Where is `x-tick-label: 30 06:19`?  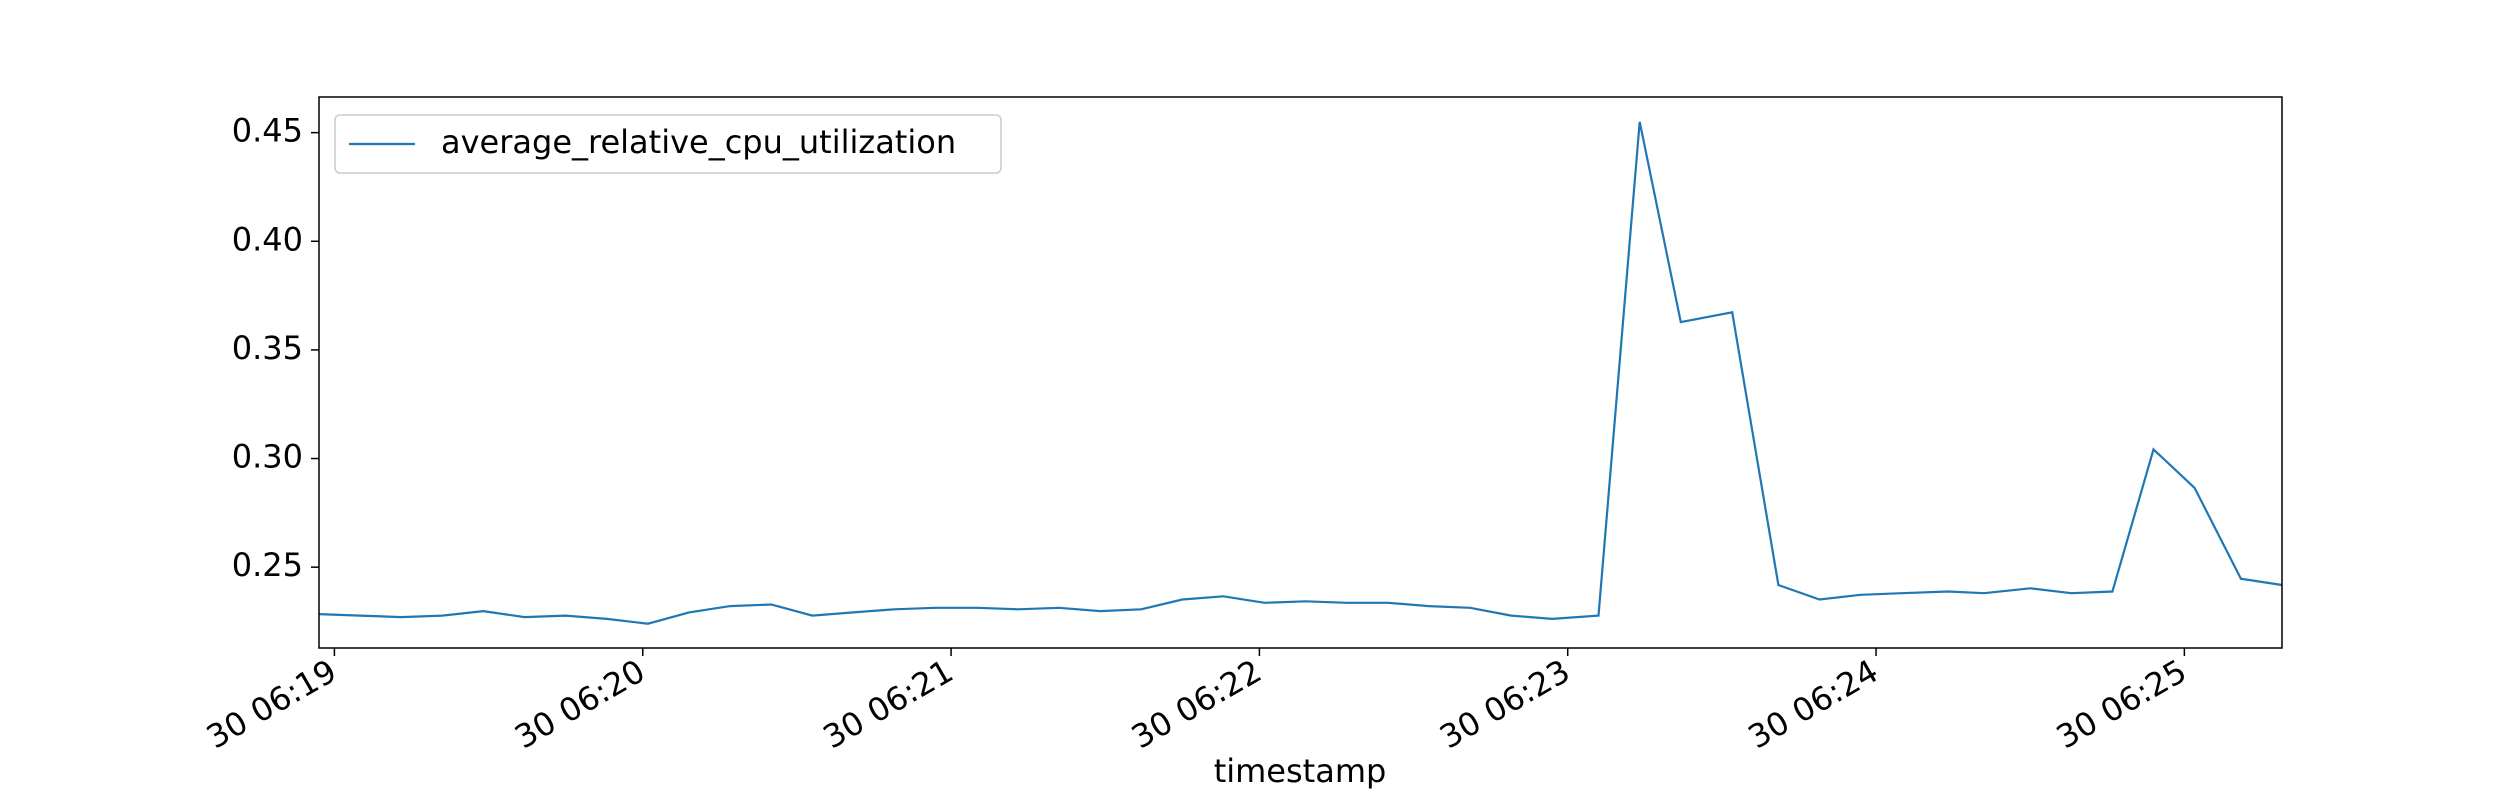
x-tick-label: 30 06:19 is located at coordinates (271, 704).